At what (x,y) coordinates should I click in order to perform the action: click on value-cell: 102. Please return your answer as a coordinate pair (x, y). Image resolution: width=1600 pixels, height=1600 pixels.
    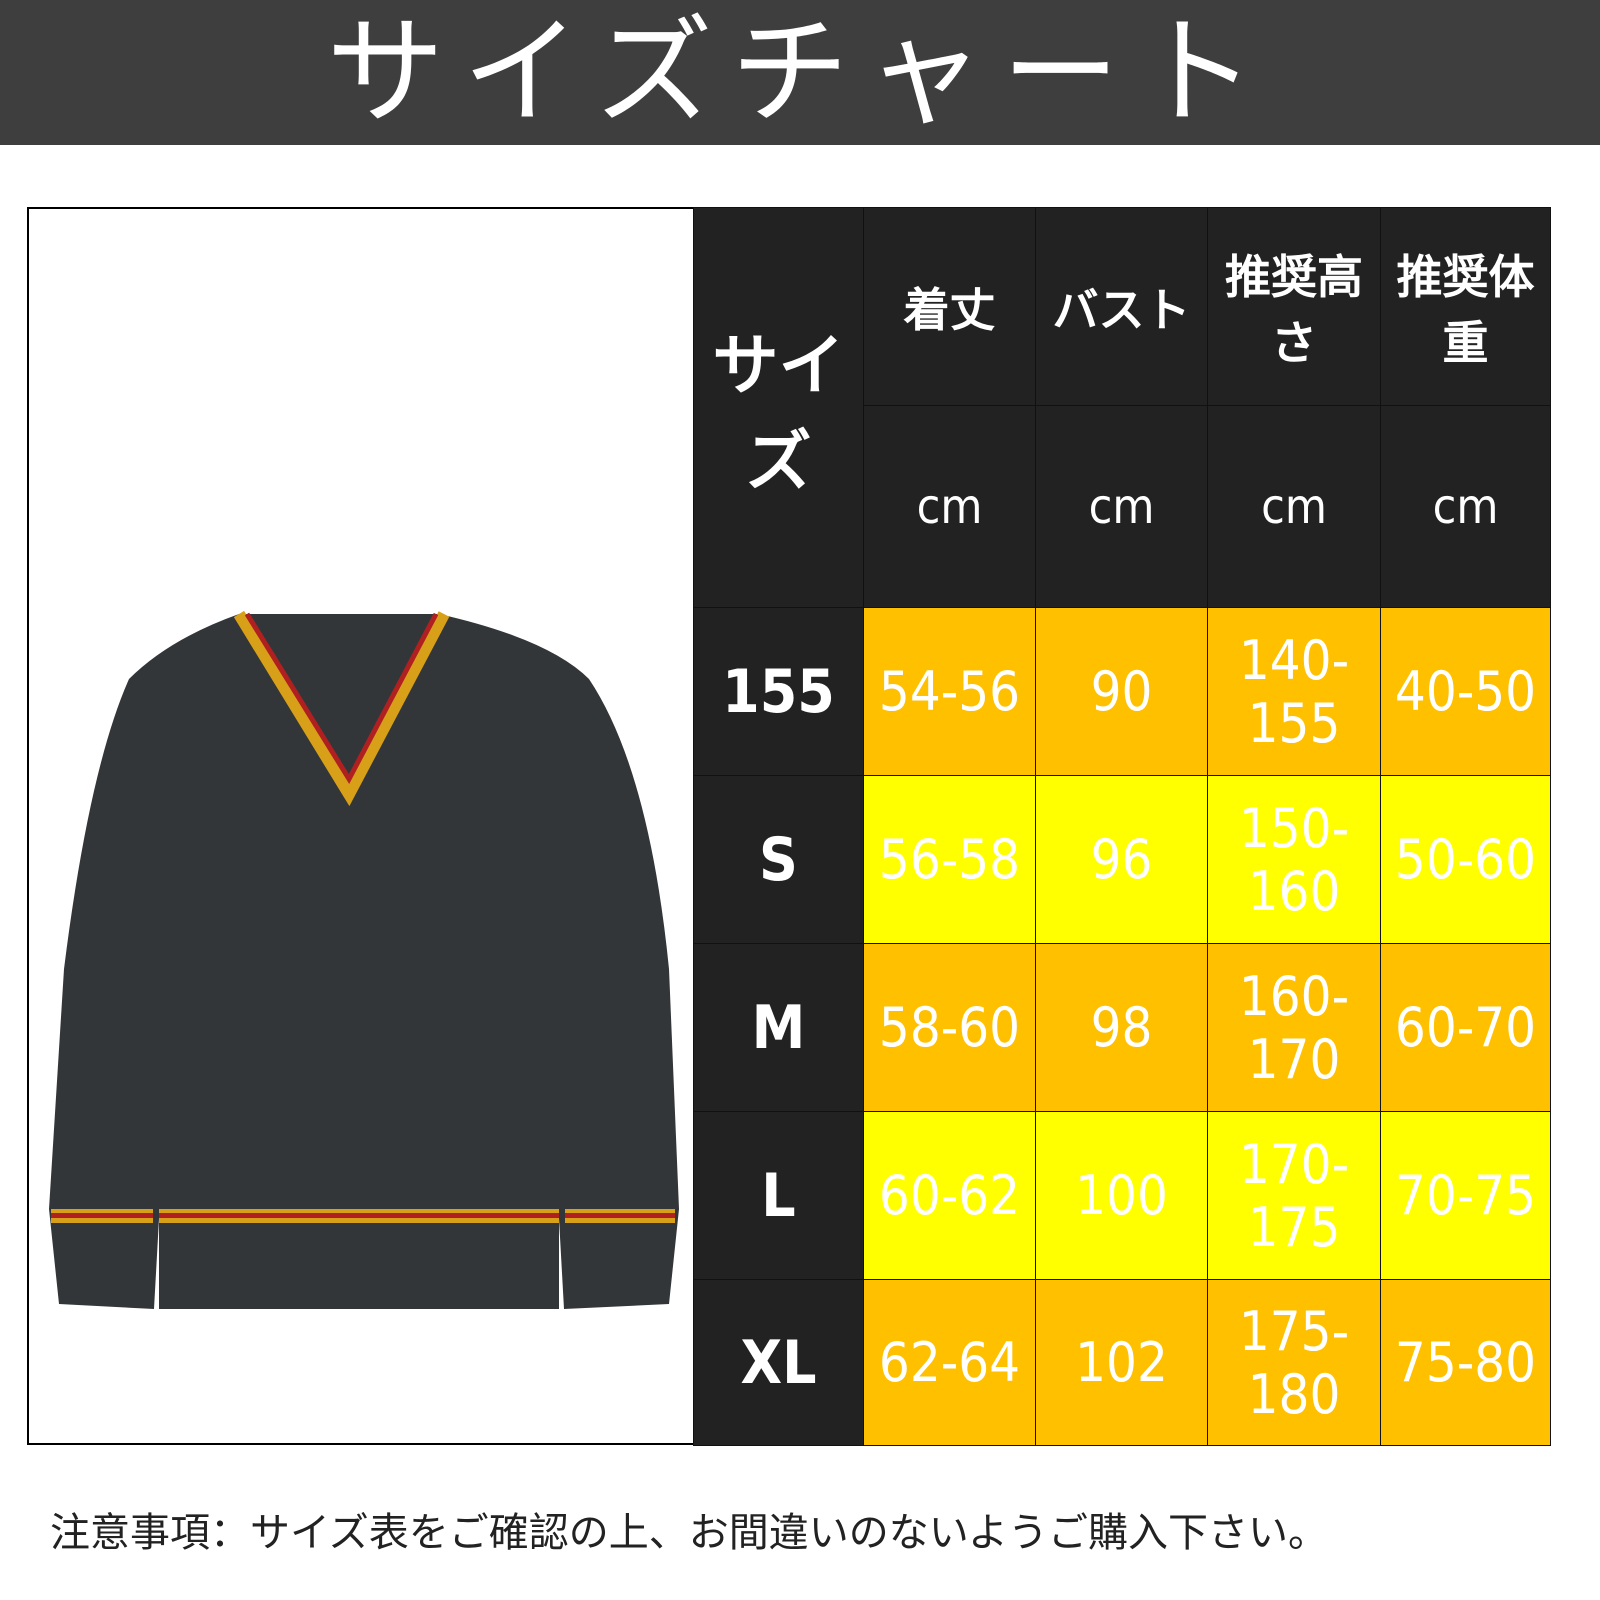
    Looking at the image, I should click on (1121, 1362).